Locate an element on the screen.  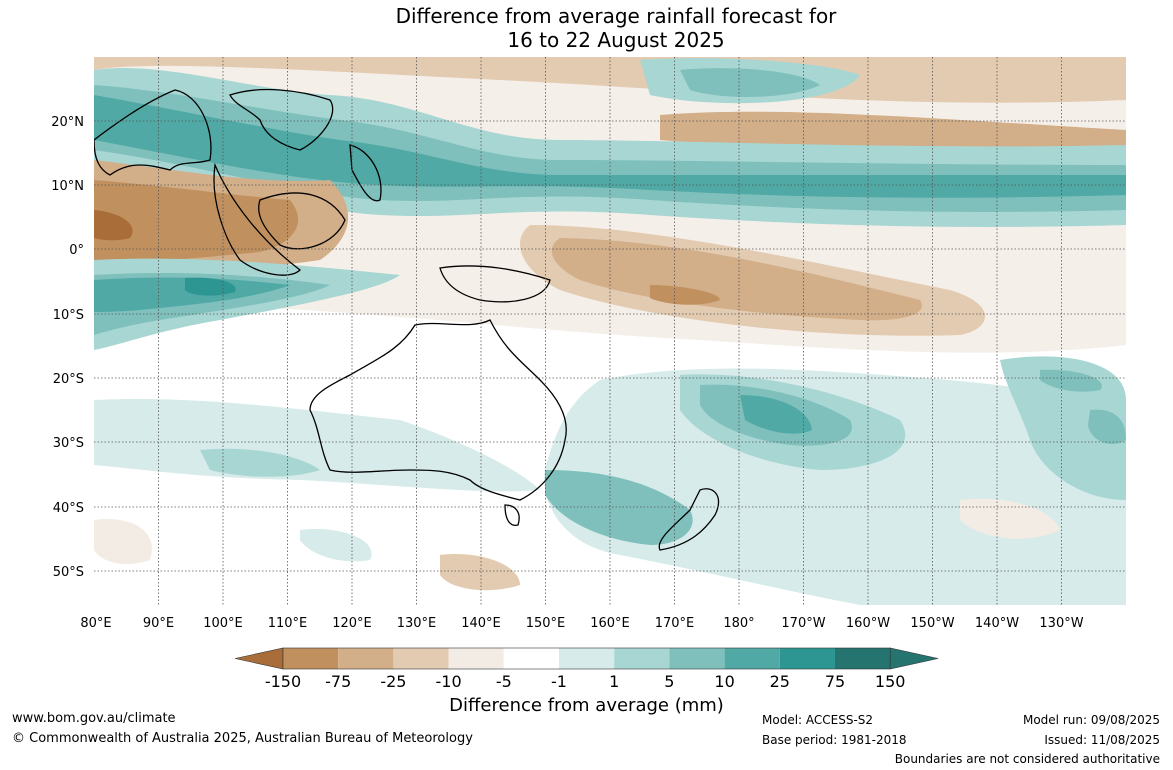
lat-label: 40°S is located at coordinates (68, 508).